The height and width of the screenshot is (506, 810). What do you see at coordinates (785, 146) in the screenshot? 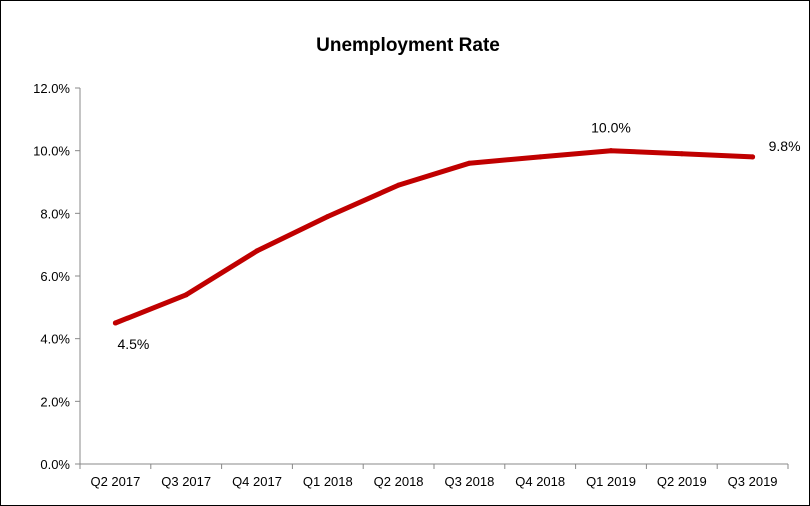
I see `data-label: 9.8%` at bounding box center [785, 146].